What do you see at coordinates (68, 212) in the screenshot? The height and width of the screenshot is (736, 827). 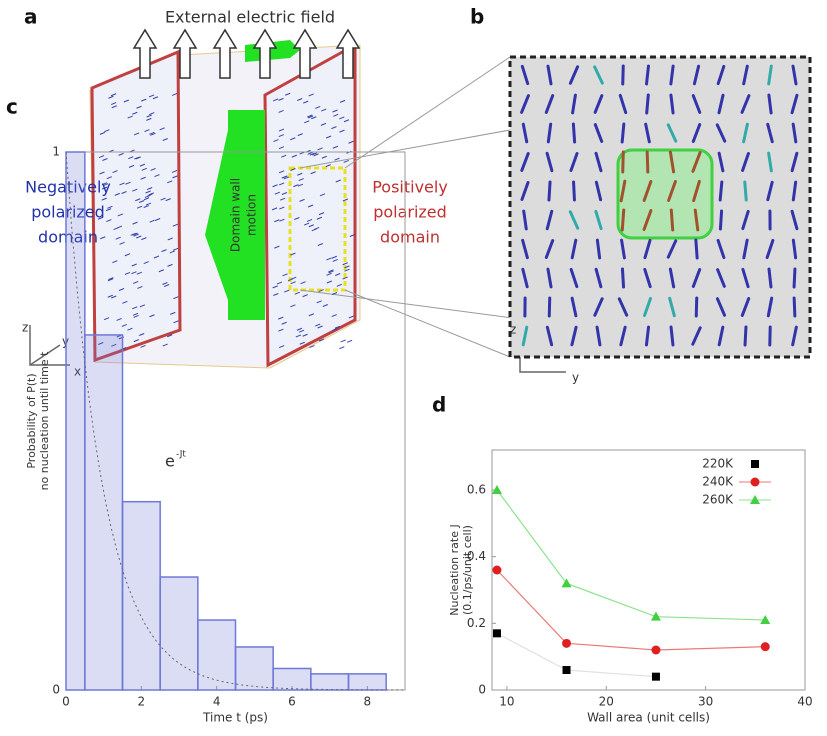 I see `neg-label: polarized` at bounding box center [68, 212].